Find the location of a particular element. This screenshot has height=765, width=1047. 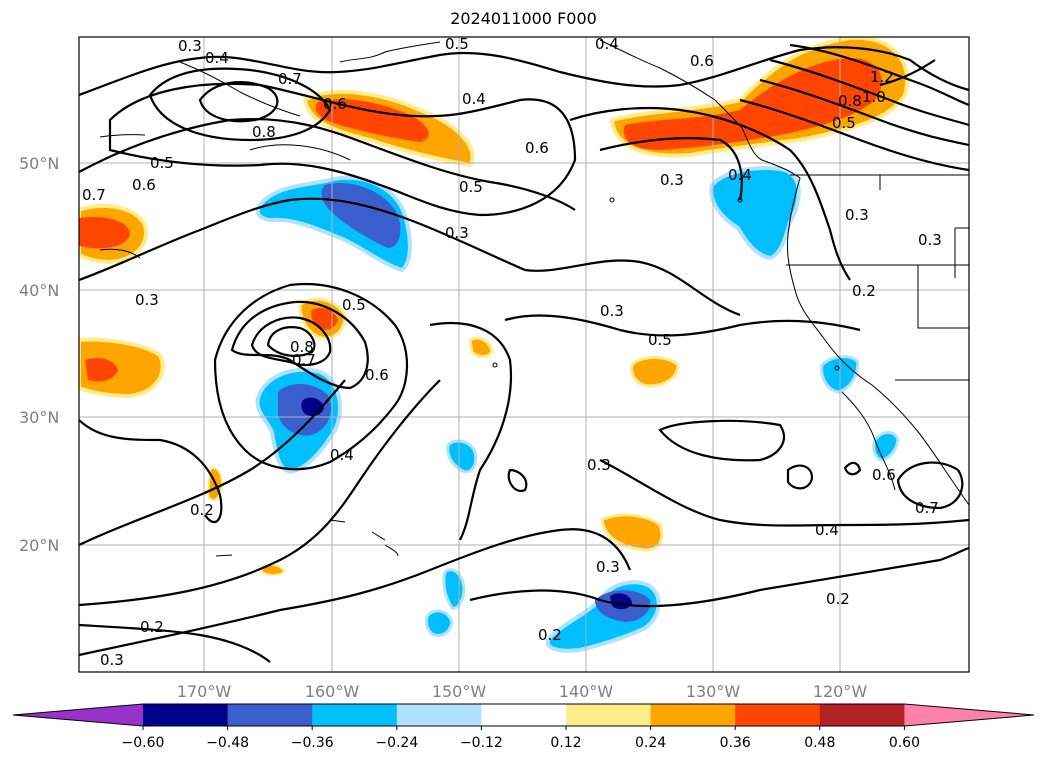

negative-anomaly-core is located at coordinates (361, 215).